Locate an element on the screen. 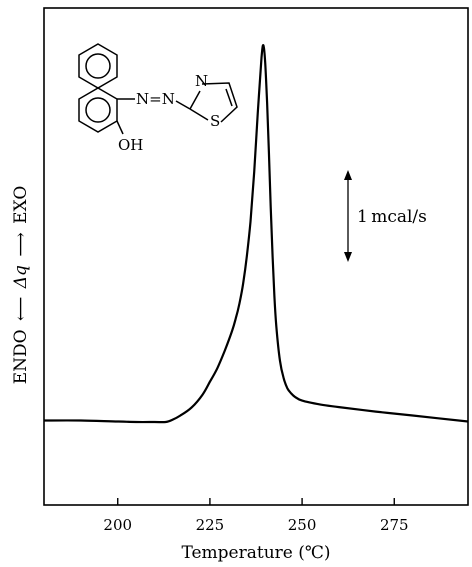 The image size is (472, 567). x-tick-label-225: 225 is located at coordinates (210, 525).